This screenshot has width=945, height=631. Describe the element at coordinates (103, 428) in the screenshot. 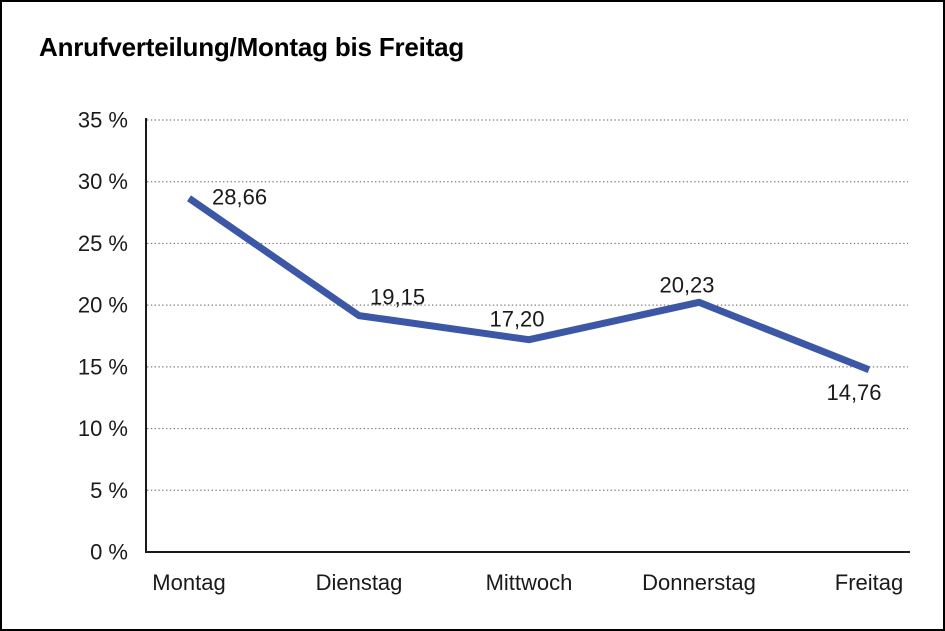

I see `y-tick-label: 10 %` at that location.